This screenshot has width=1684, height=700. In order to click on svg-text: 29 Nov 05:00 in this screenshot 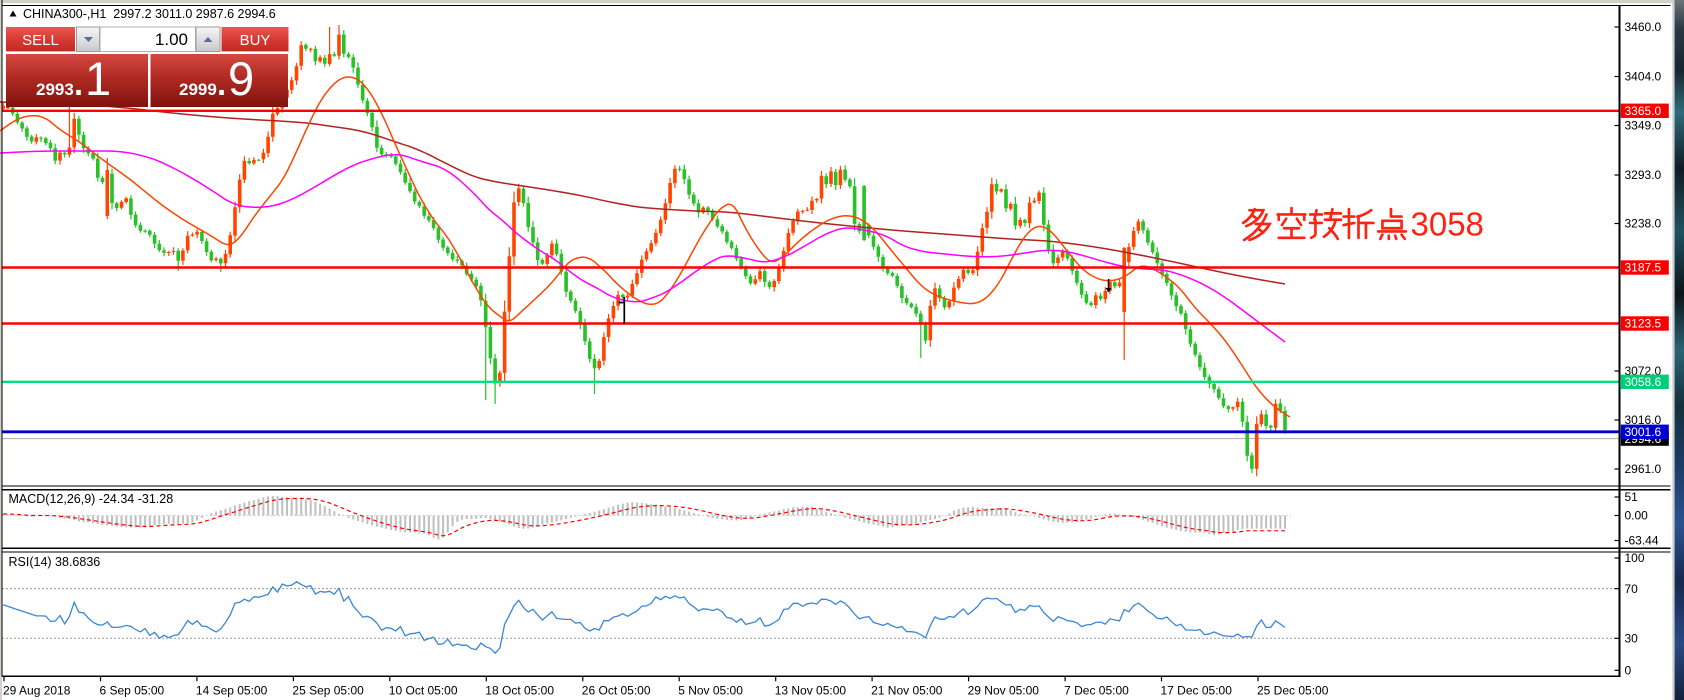, I will do `click(1004, 691)`.